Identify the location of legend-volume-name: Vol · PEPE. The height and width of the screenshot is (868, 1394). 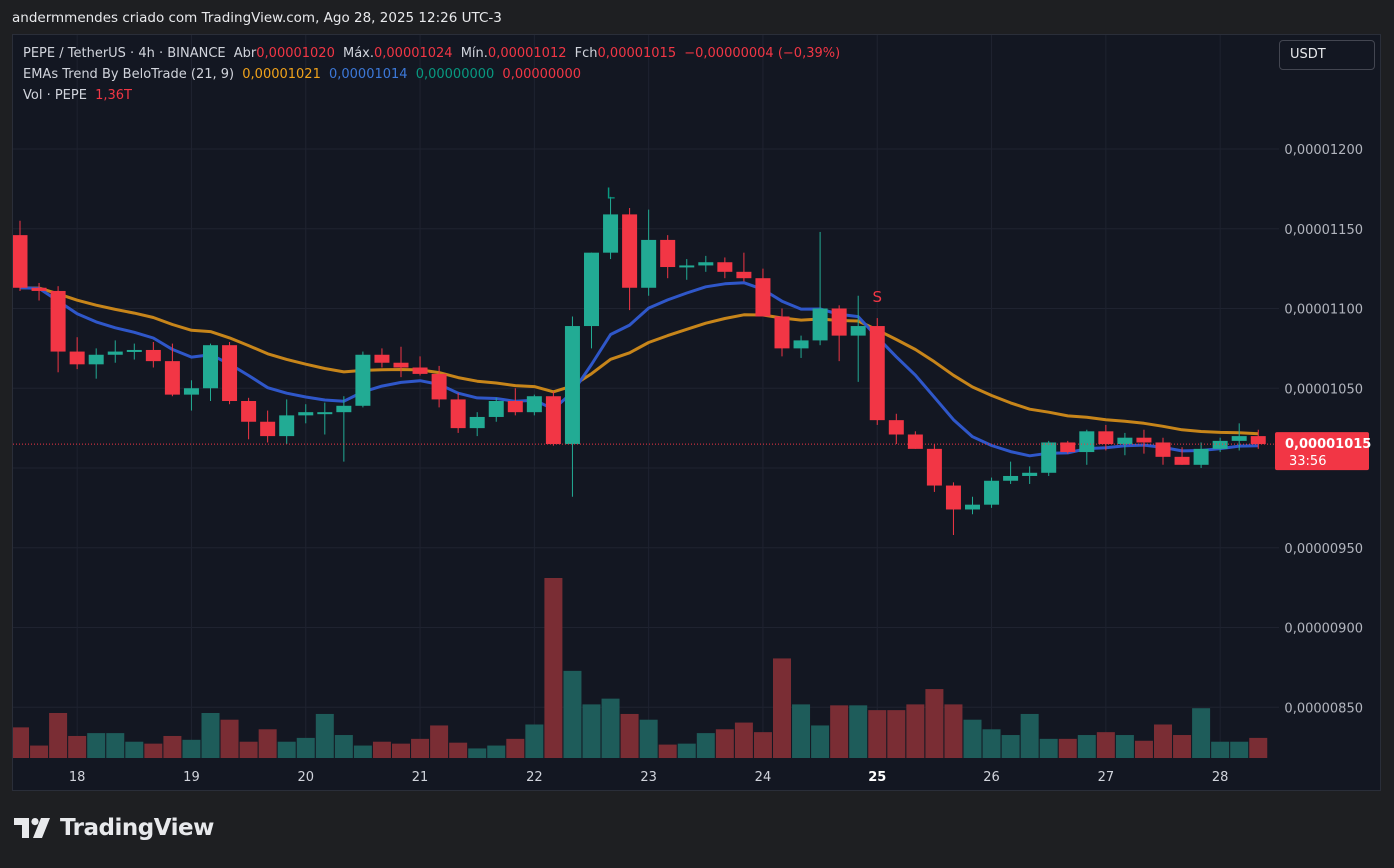
(55, 95).